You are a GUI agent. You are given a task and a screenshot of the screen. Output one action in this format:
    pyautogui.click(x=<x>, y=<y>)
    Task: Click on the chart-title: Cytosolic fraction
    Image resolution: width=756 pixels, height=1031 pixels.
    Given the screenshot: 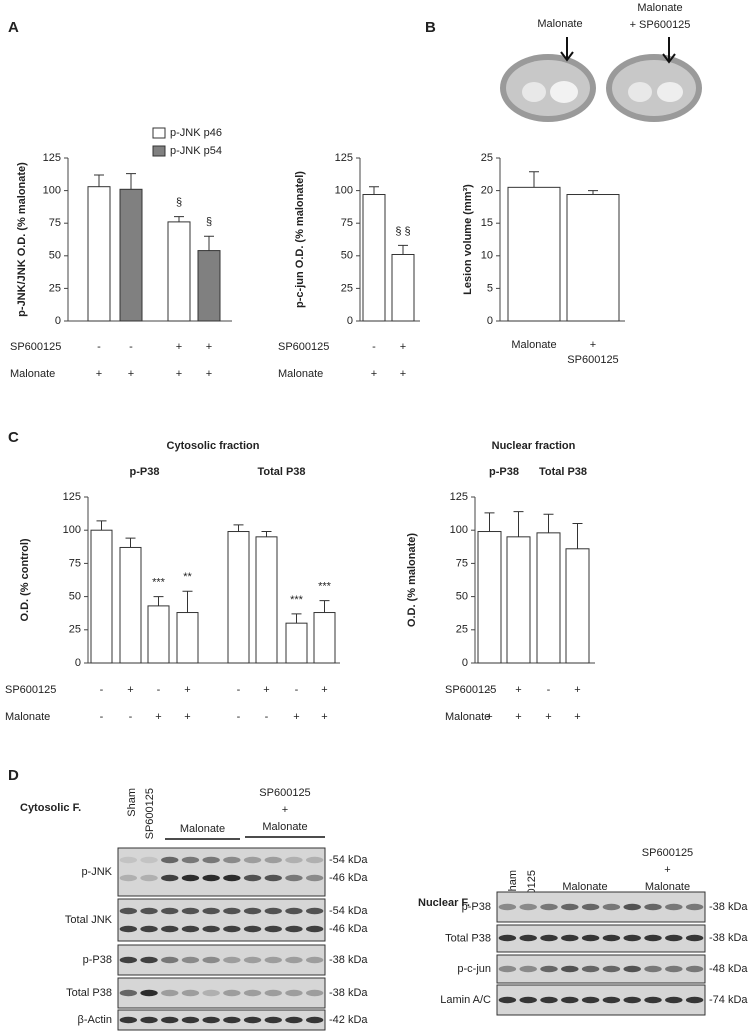 What is the action you would take?
    pyautogui.click(x=213, y=446)
    